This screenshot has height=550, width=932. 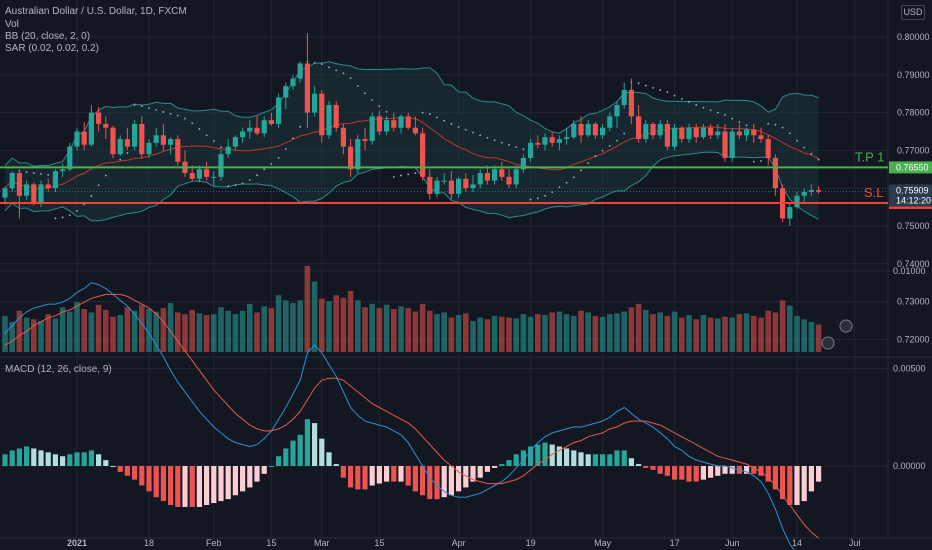 I want to click on indicator-icons, so click(x=837, y=334).